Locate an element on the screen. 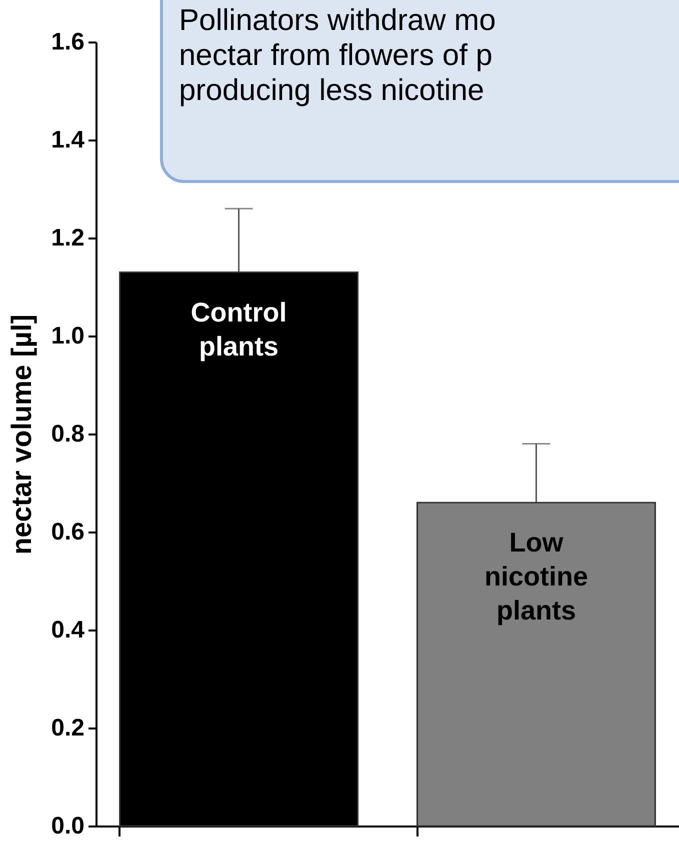 Image resolution: width=679 pixels, height=842 pixels. y-tick-label: 0.4 is located at coordinates (68, 630).